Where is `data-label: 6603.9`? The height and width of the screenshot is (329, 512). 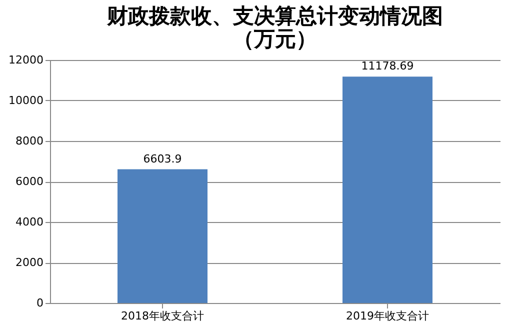
data-label: 6603.9 is located at coordinates (162, 159).